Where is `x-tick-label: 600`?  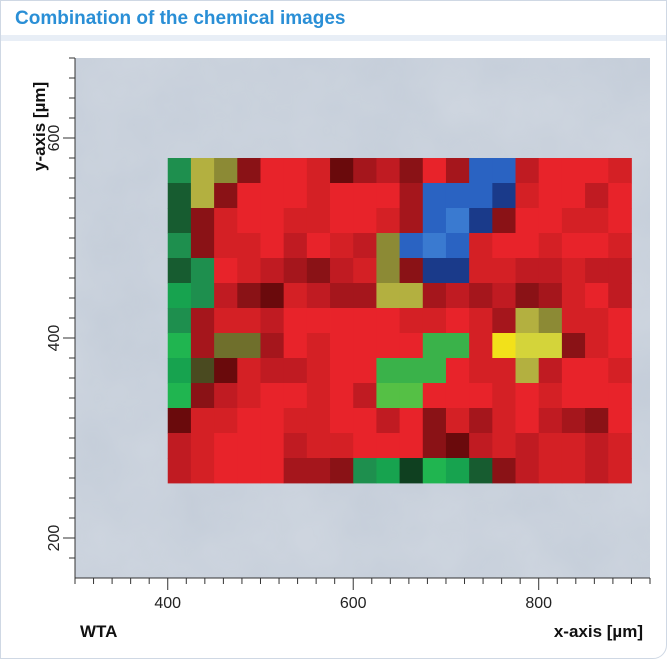 x-tick-label: 600 is located at coordinates (353, 603).